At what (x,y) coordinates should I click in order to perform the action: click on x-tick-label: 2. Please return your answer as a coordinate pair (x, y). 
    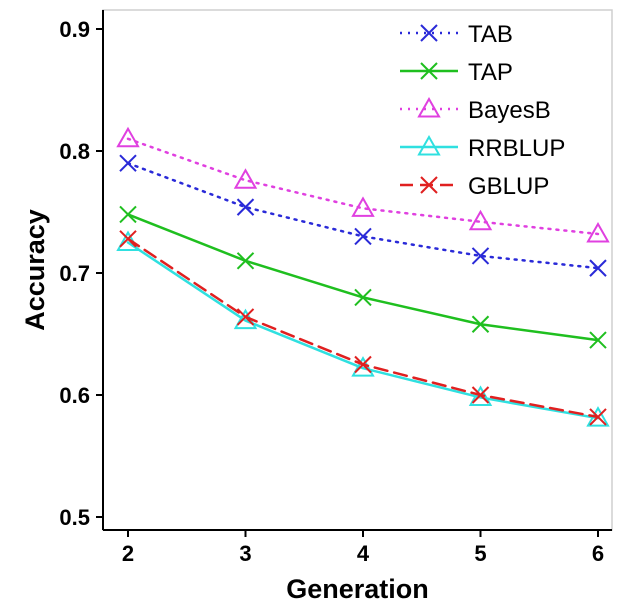
    Looking at the image, I should click on (128, 553).